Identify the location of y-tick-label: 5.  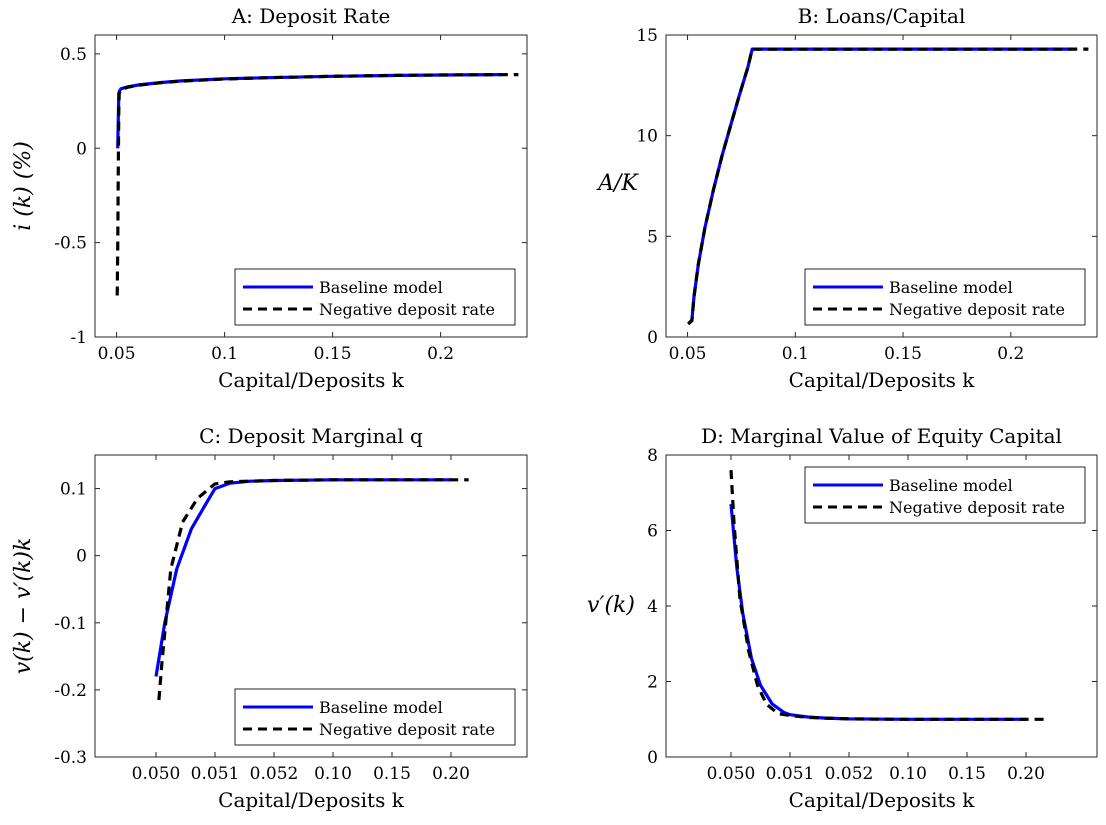
(652, 237).